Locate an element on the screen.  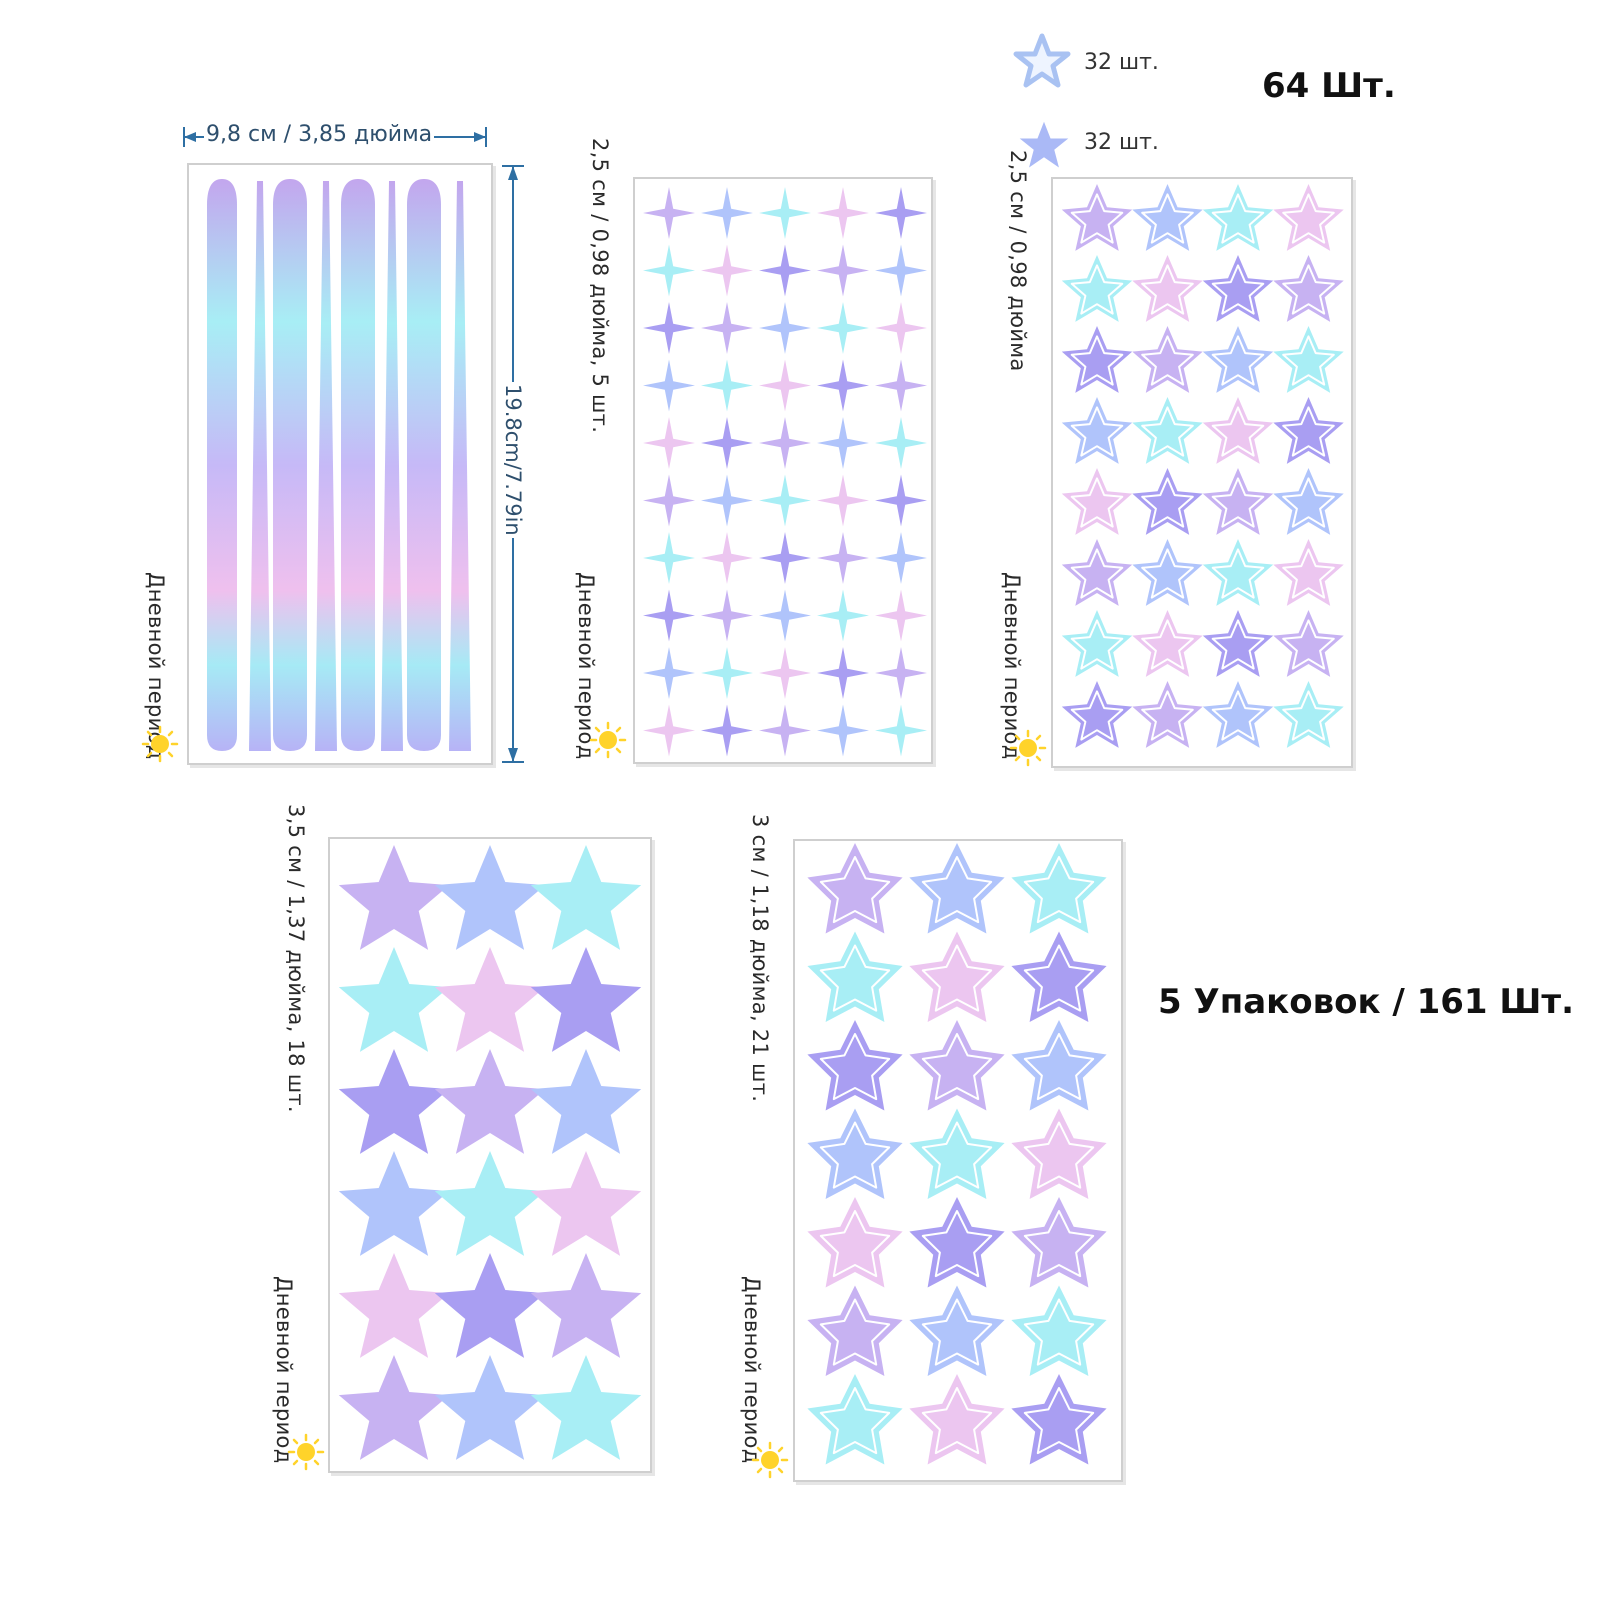
large-star-stickers is located at coordinates (490, 1152).